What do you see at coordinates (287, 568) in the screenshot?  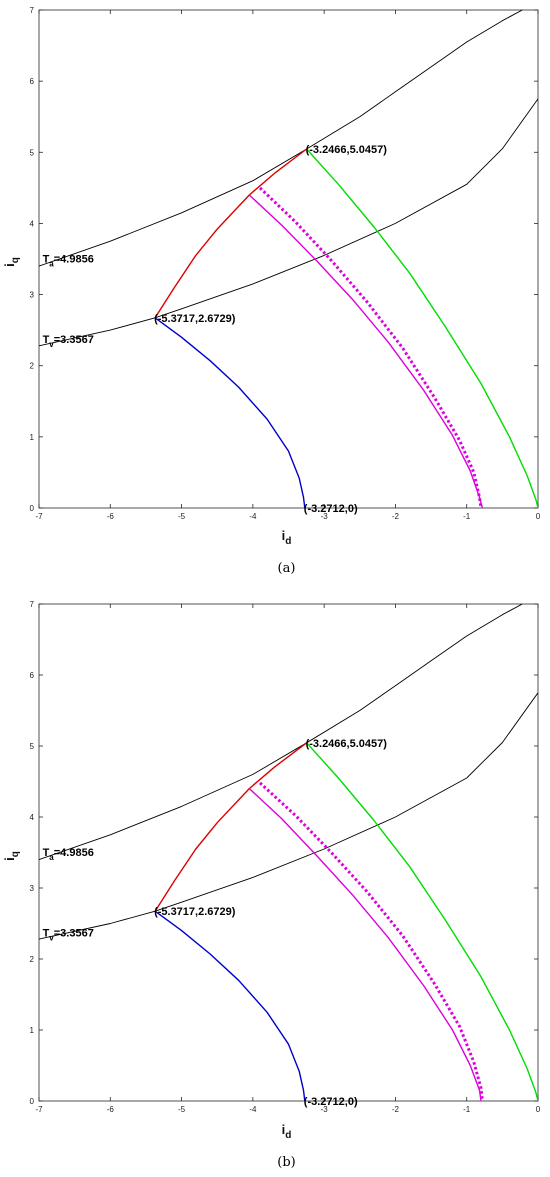 I see `panel-caption: (a)` at bounding box center [287, 568].